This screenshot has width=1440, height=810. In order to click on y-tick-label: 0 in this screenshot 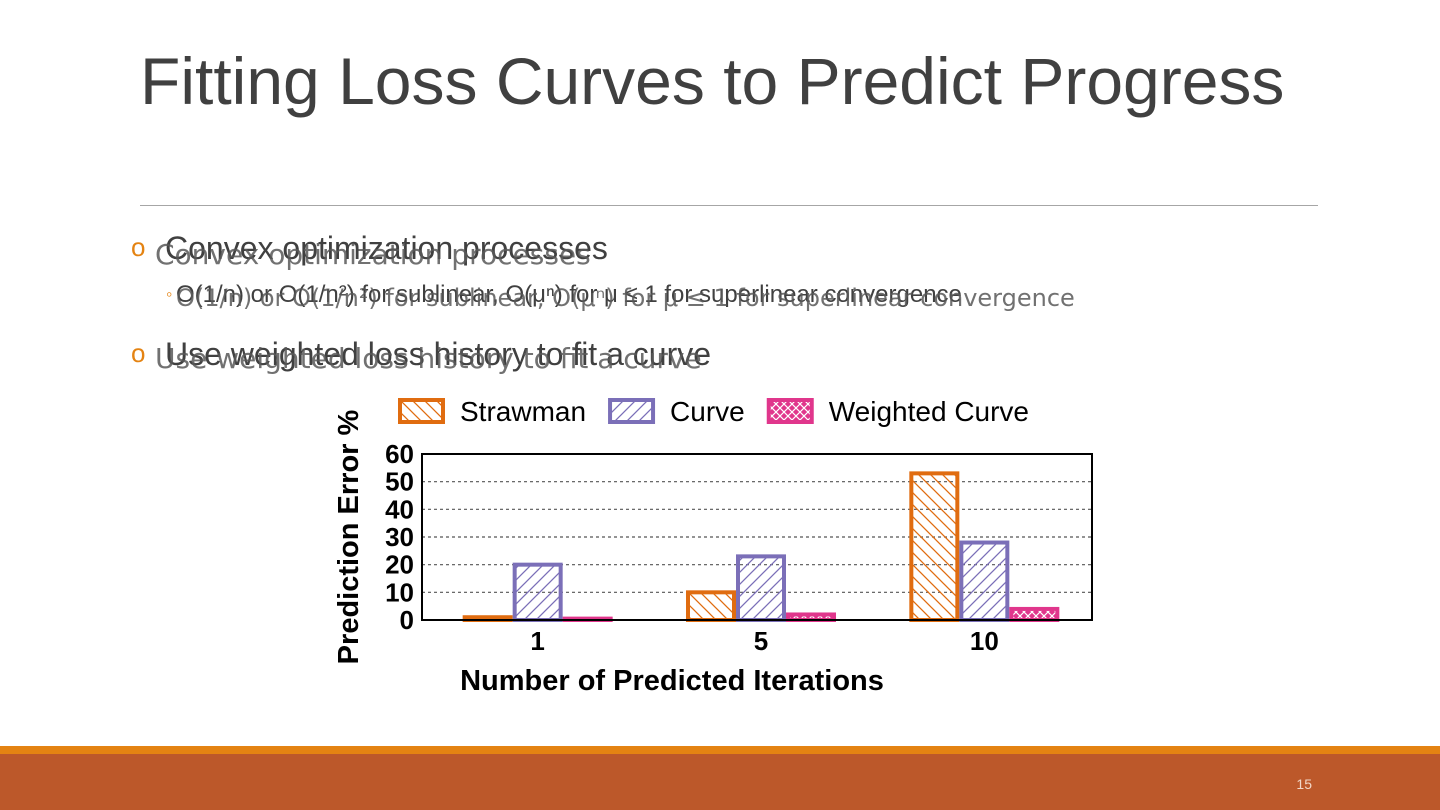, I will do `click(407, 620)`.